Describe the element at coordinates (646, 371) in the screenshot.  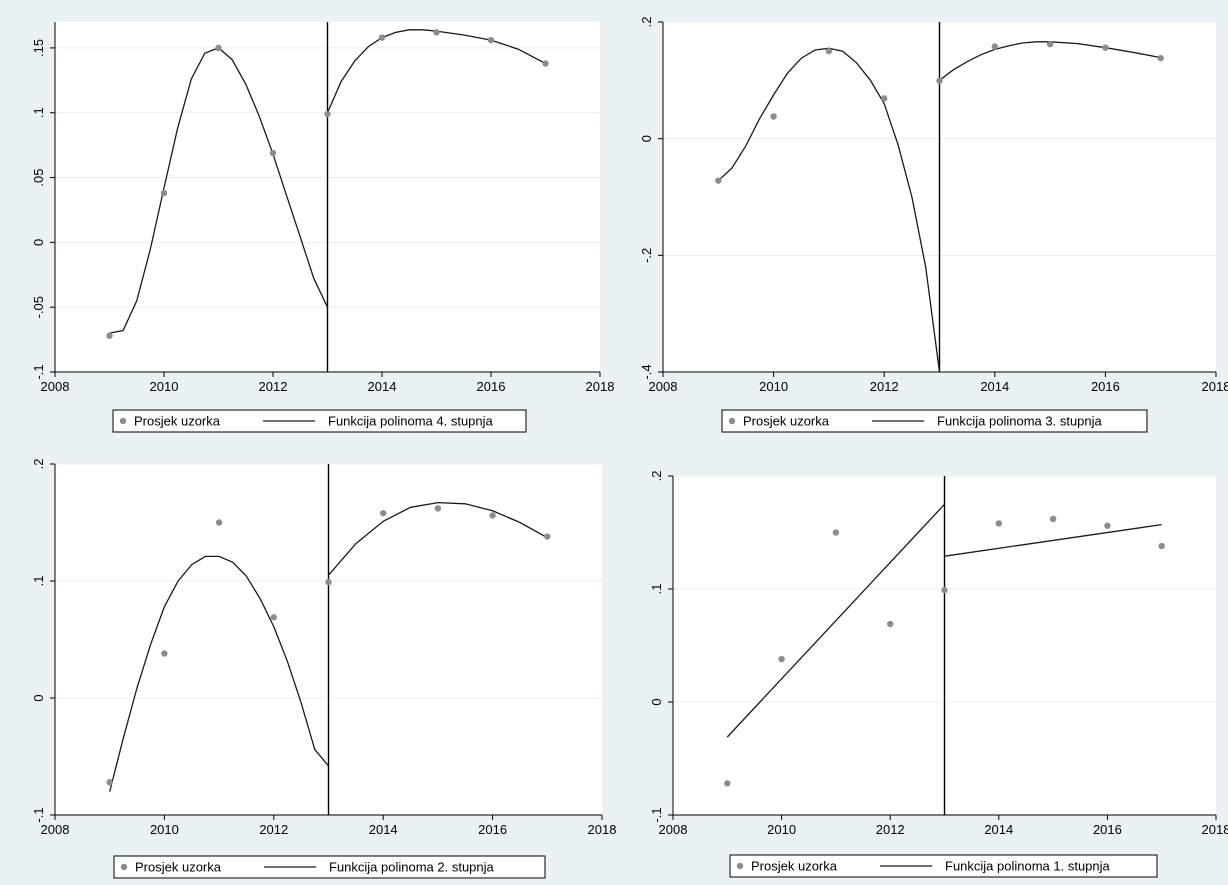
I see `y-tick-label: -.4` at that location.